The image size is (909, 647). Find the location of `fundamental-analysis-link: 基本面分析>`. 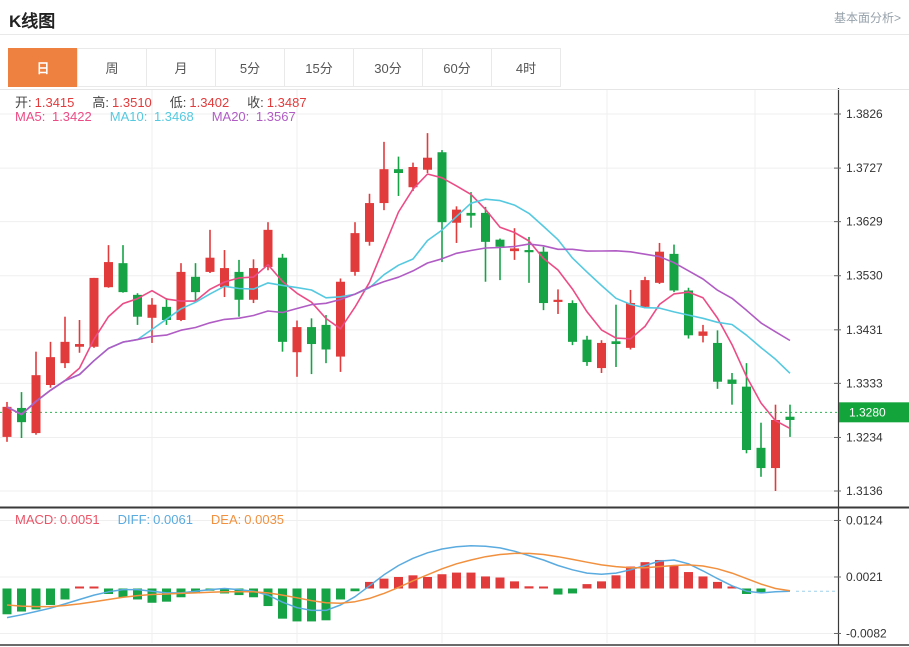

fundamental-analysis-link: 基本面分析> is located at coordinates (867, 18).